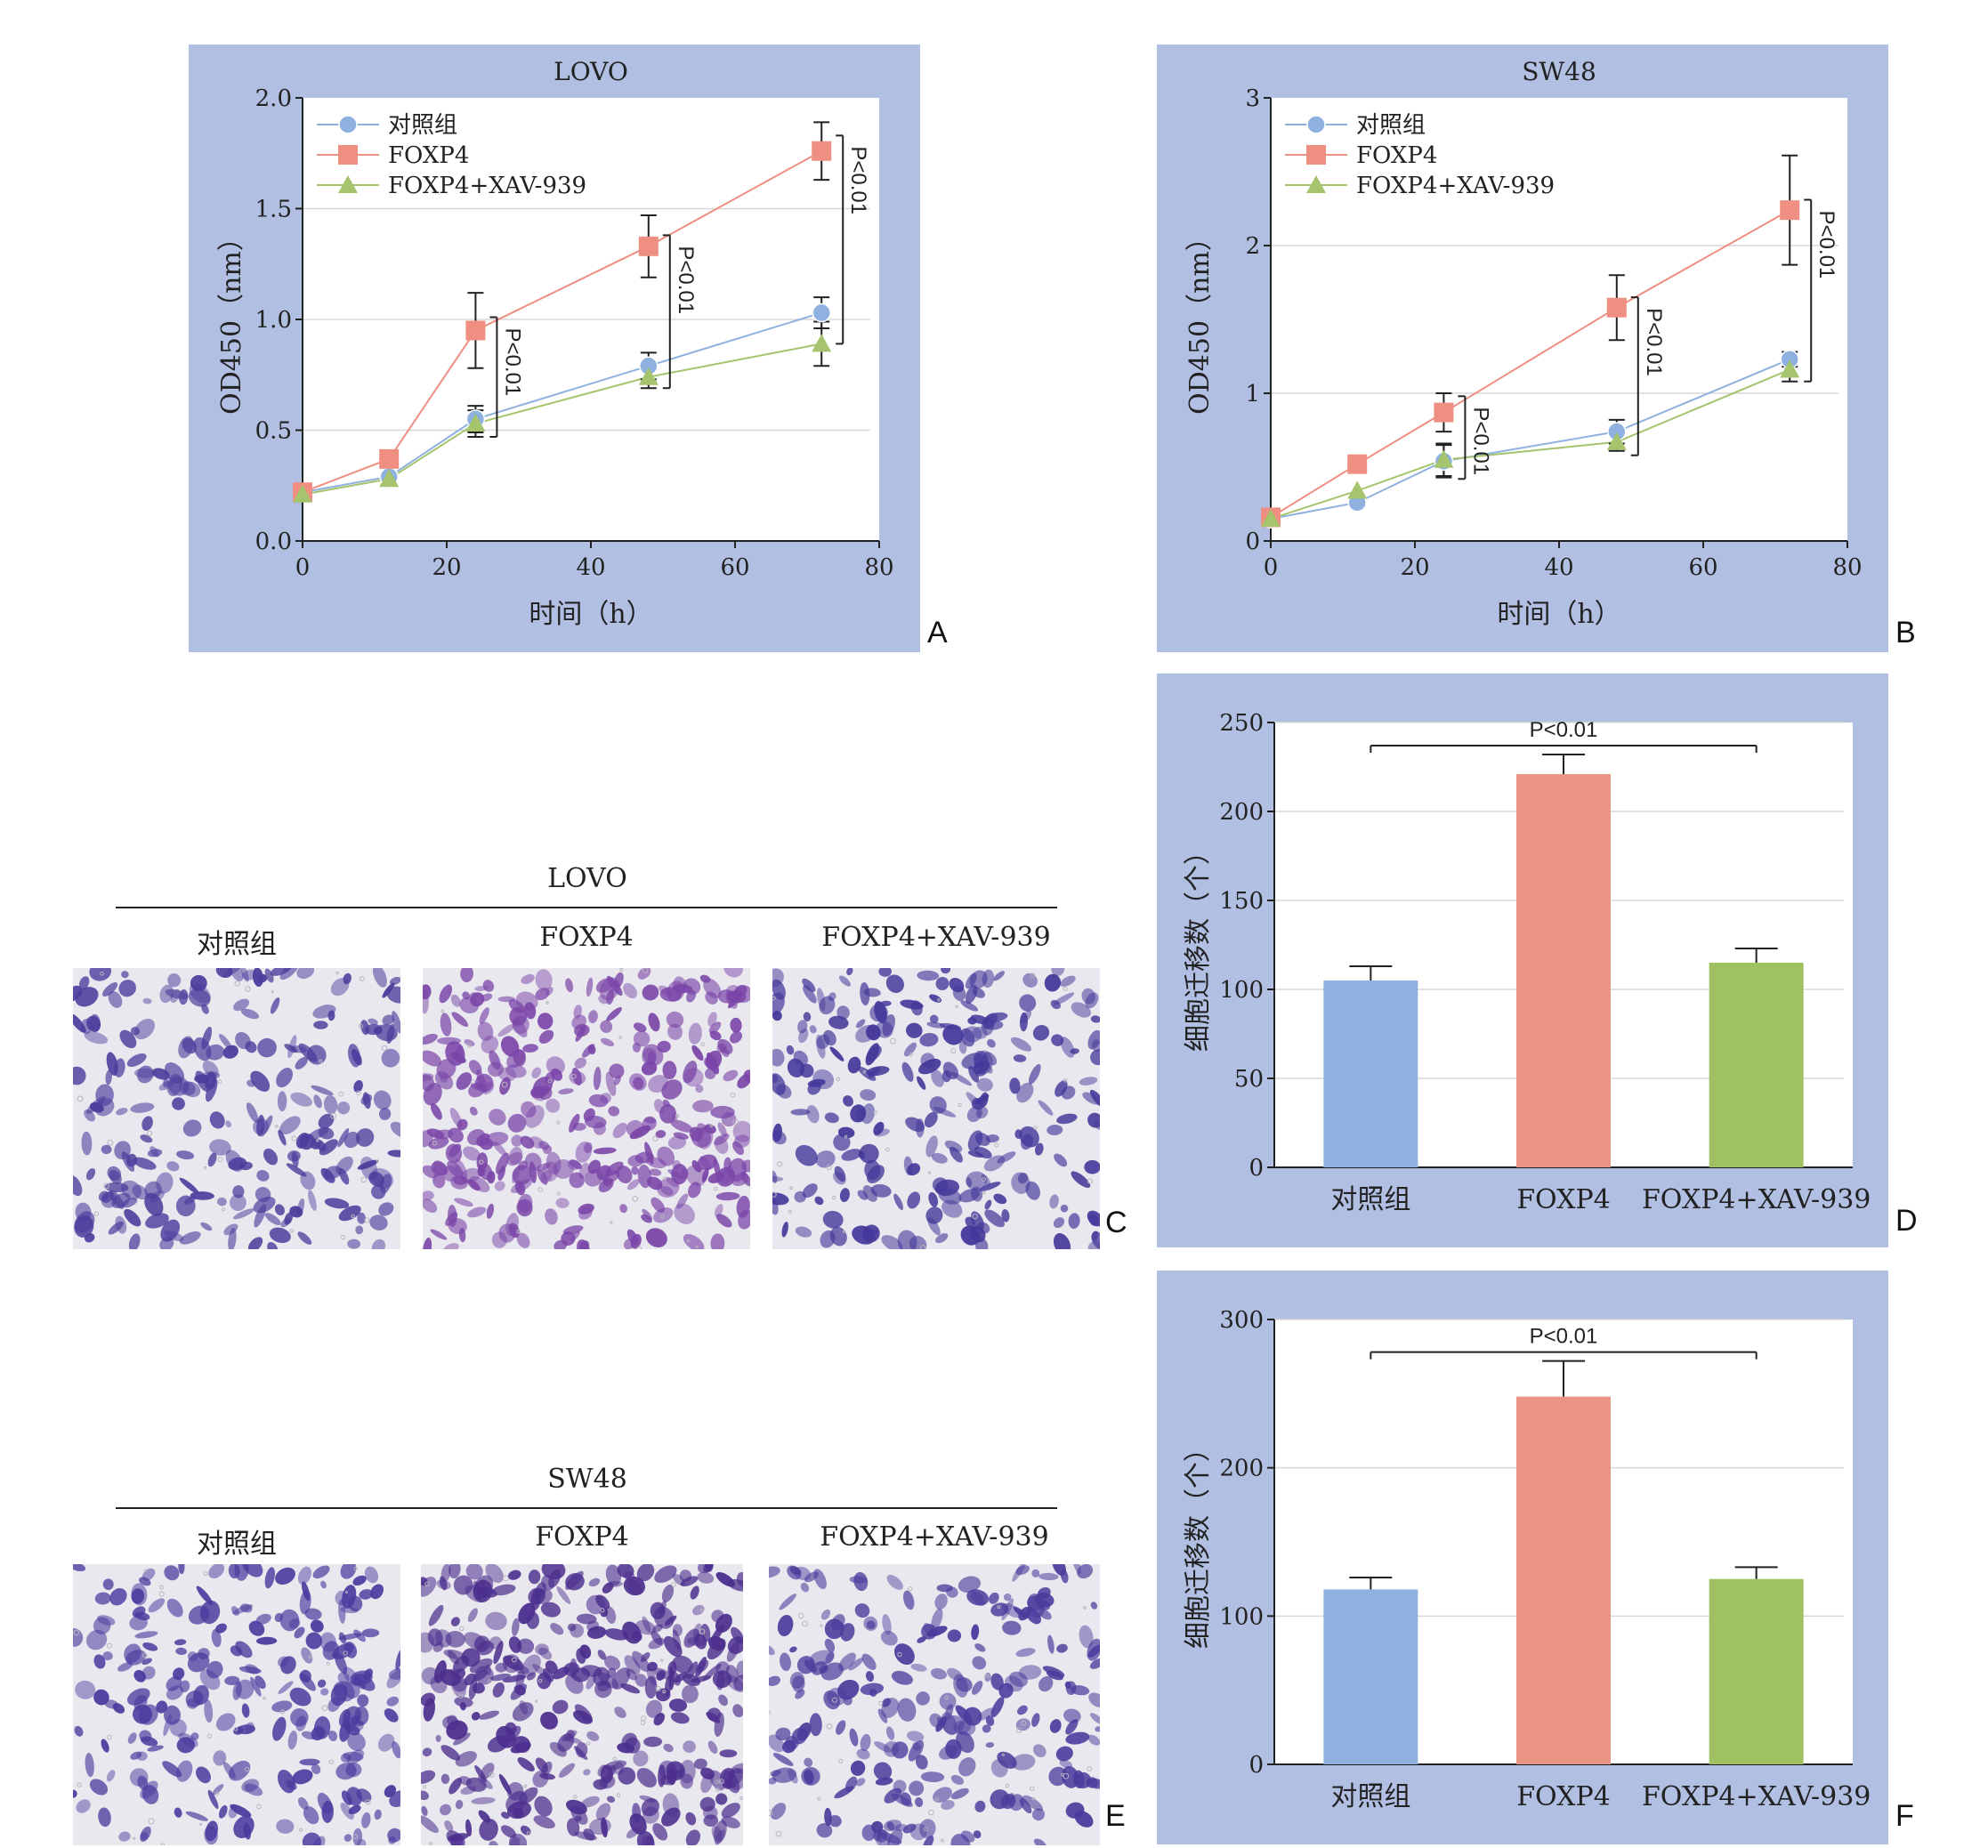 The width and height of the screenshot is (1988, 1848). What do you see at coordinates (390, 479) in the screenshot?
I see `chart-a-data-point-s2` at bounding box center [390, 479].